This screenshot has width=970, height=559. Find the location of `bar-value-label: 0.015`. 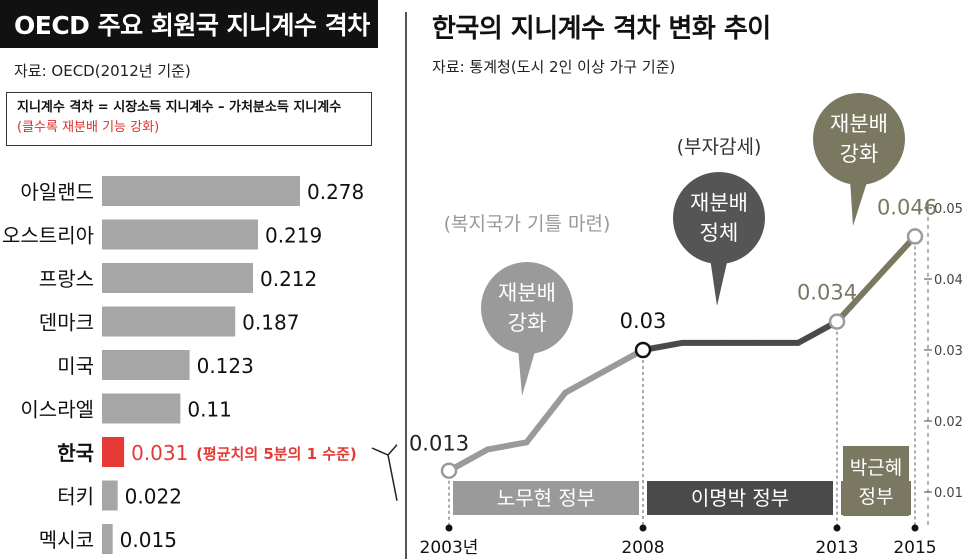

bar-value-label: 0.015 is located at coordinates (148, 540).